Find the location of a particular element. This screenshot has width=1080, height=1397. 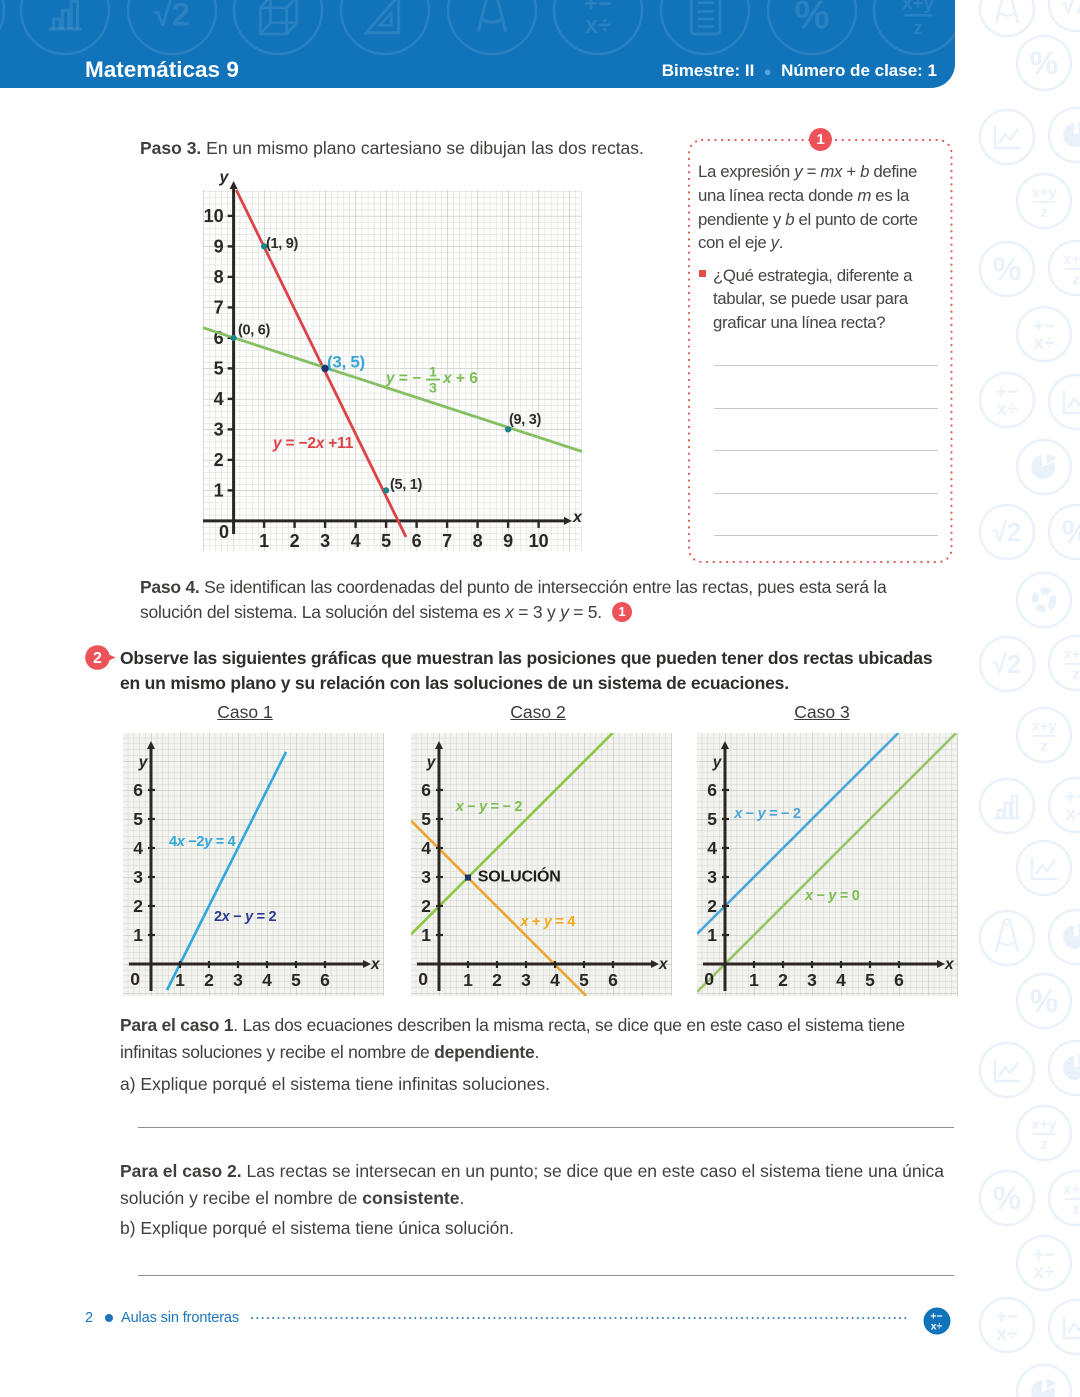

svg-text: z is located at coordinates (917, 27).